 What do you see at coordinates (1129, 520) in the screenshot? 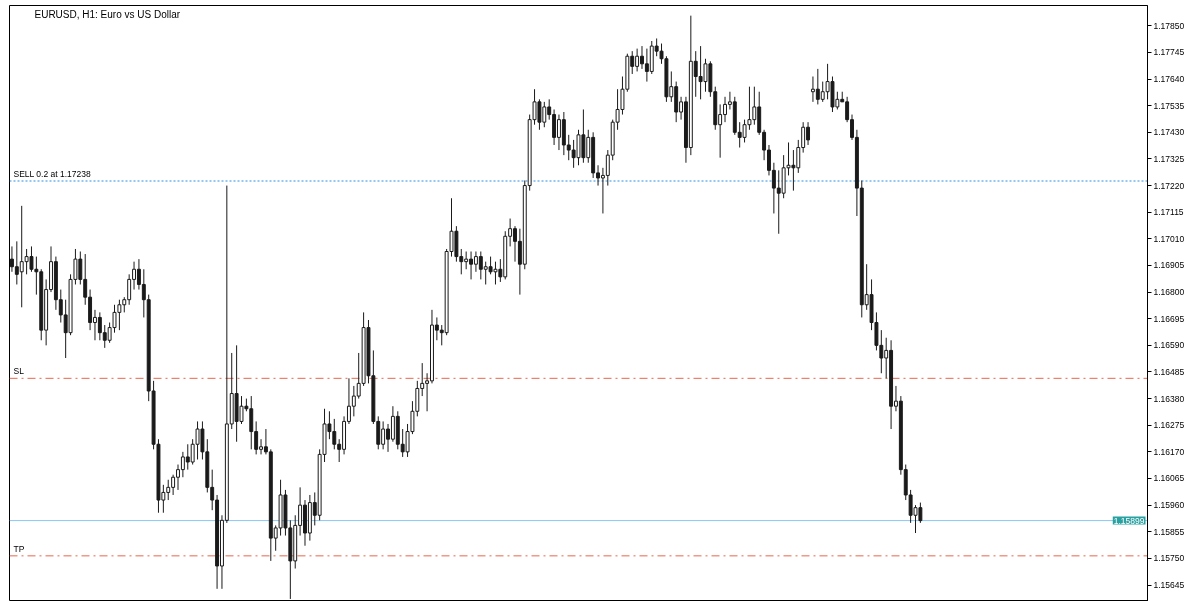
I see `ref-line-label: 1.15899` at bounding box center [1129, 520].